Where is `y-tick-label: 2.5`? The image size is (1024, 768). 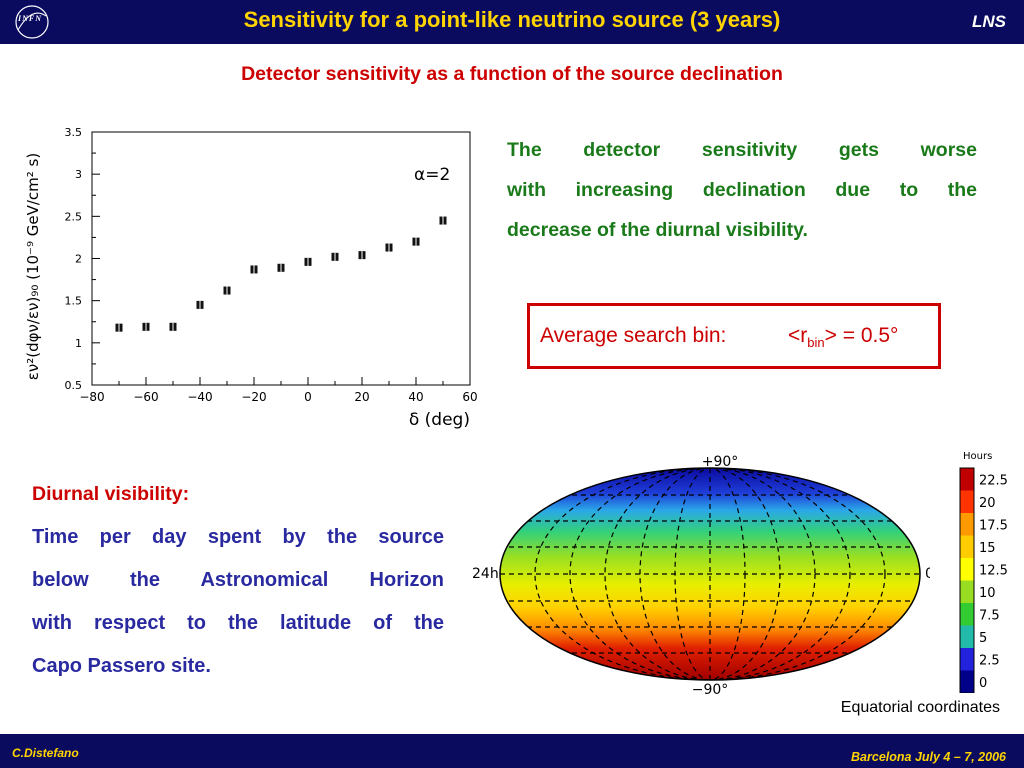 y-tick-label: 2.5 is located at coordinates (74, 216).